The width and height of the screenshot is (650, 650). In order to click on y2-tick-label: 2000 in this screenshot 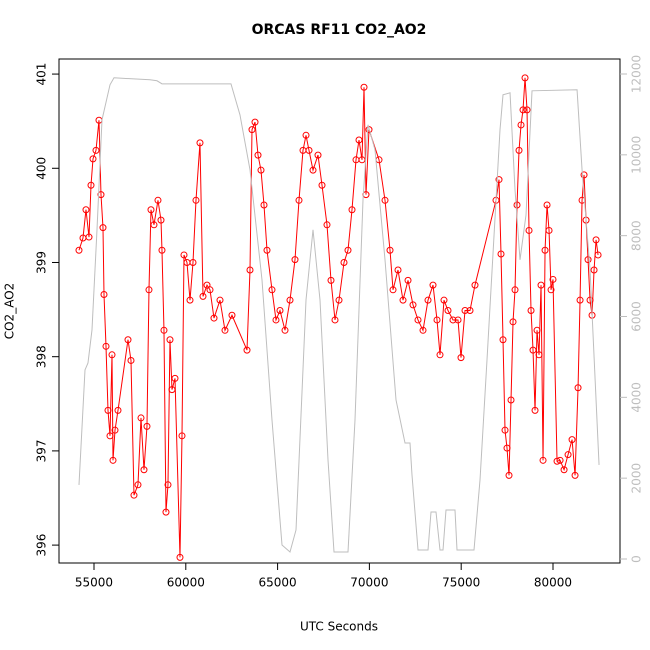, I will do `click(637, 478)`.